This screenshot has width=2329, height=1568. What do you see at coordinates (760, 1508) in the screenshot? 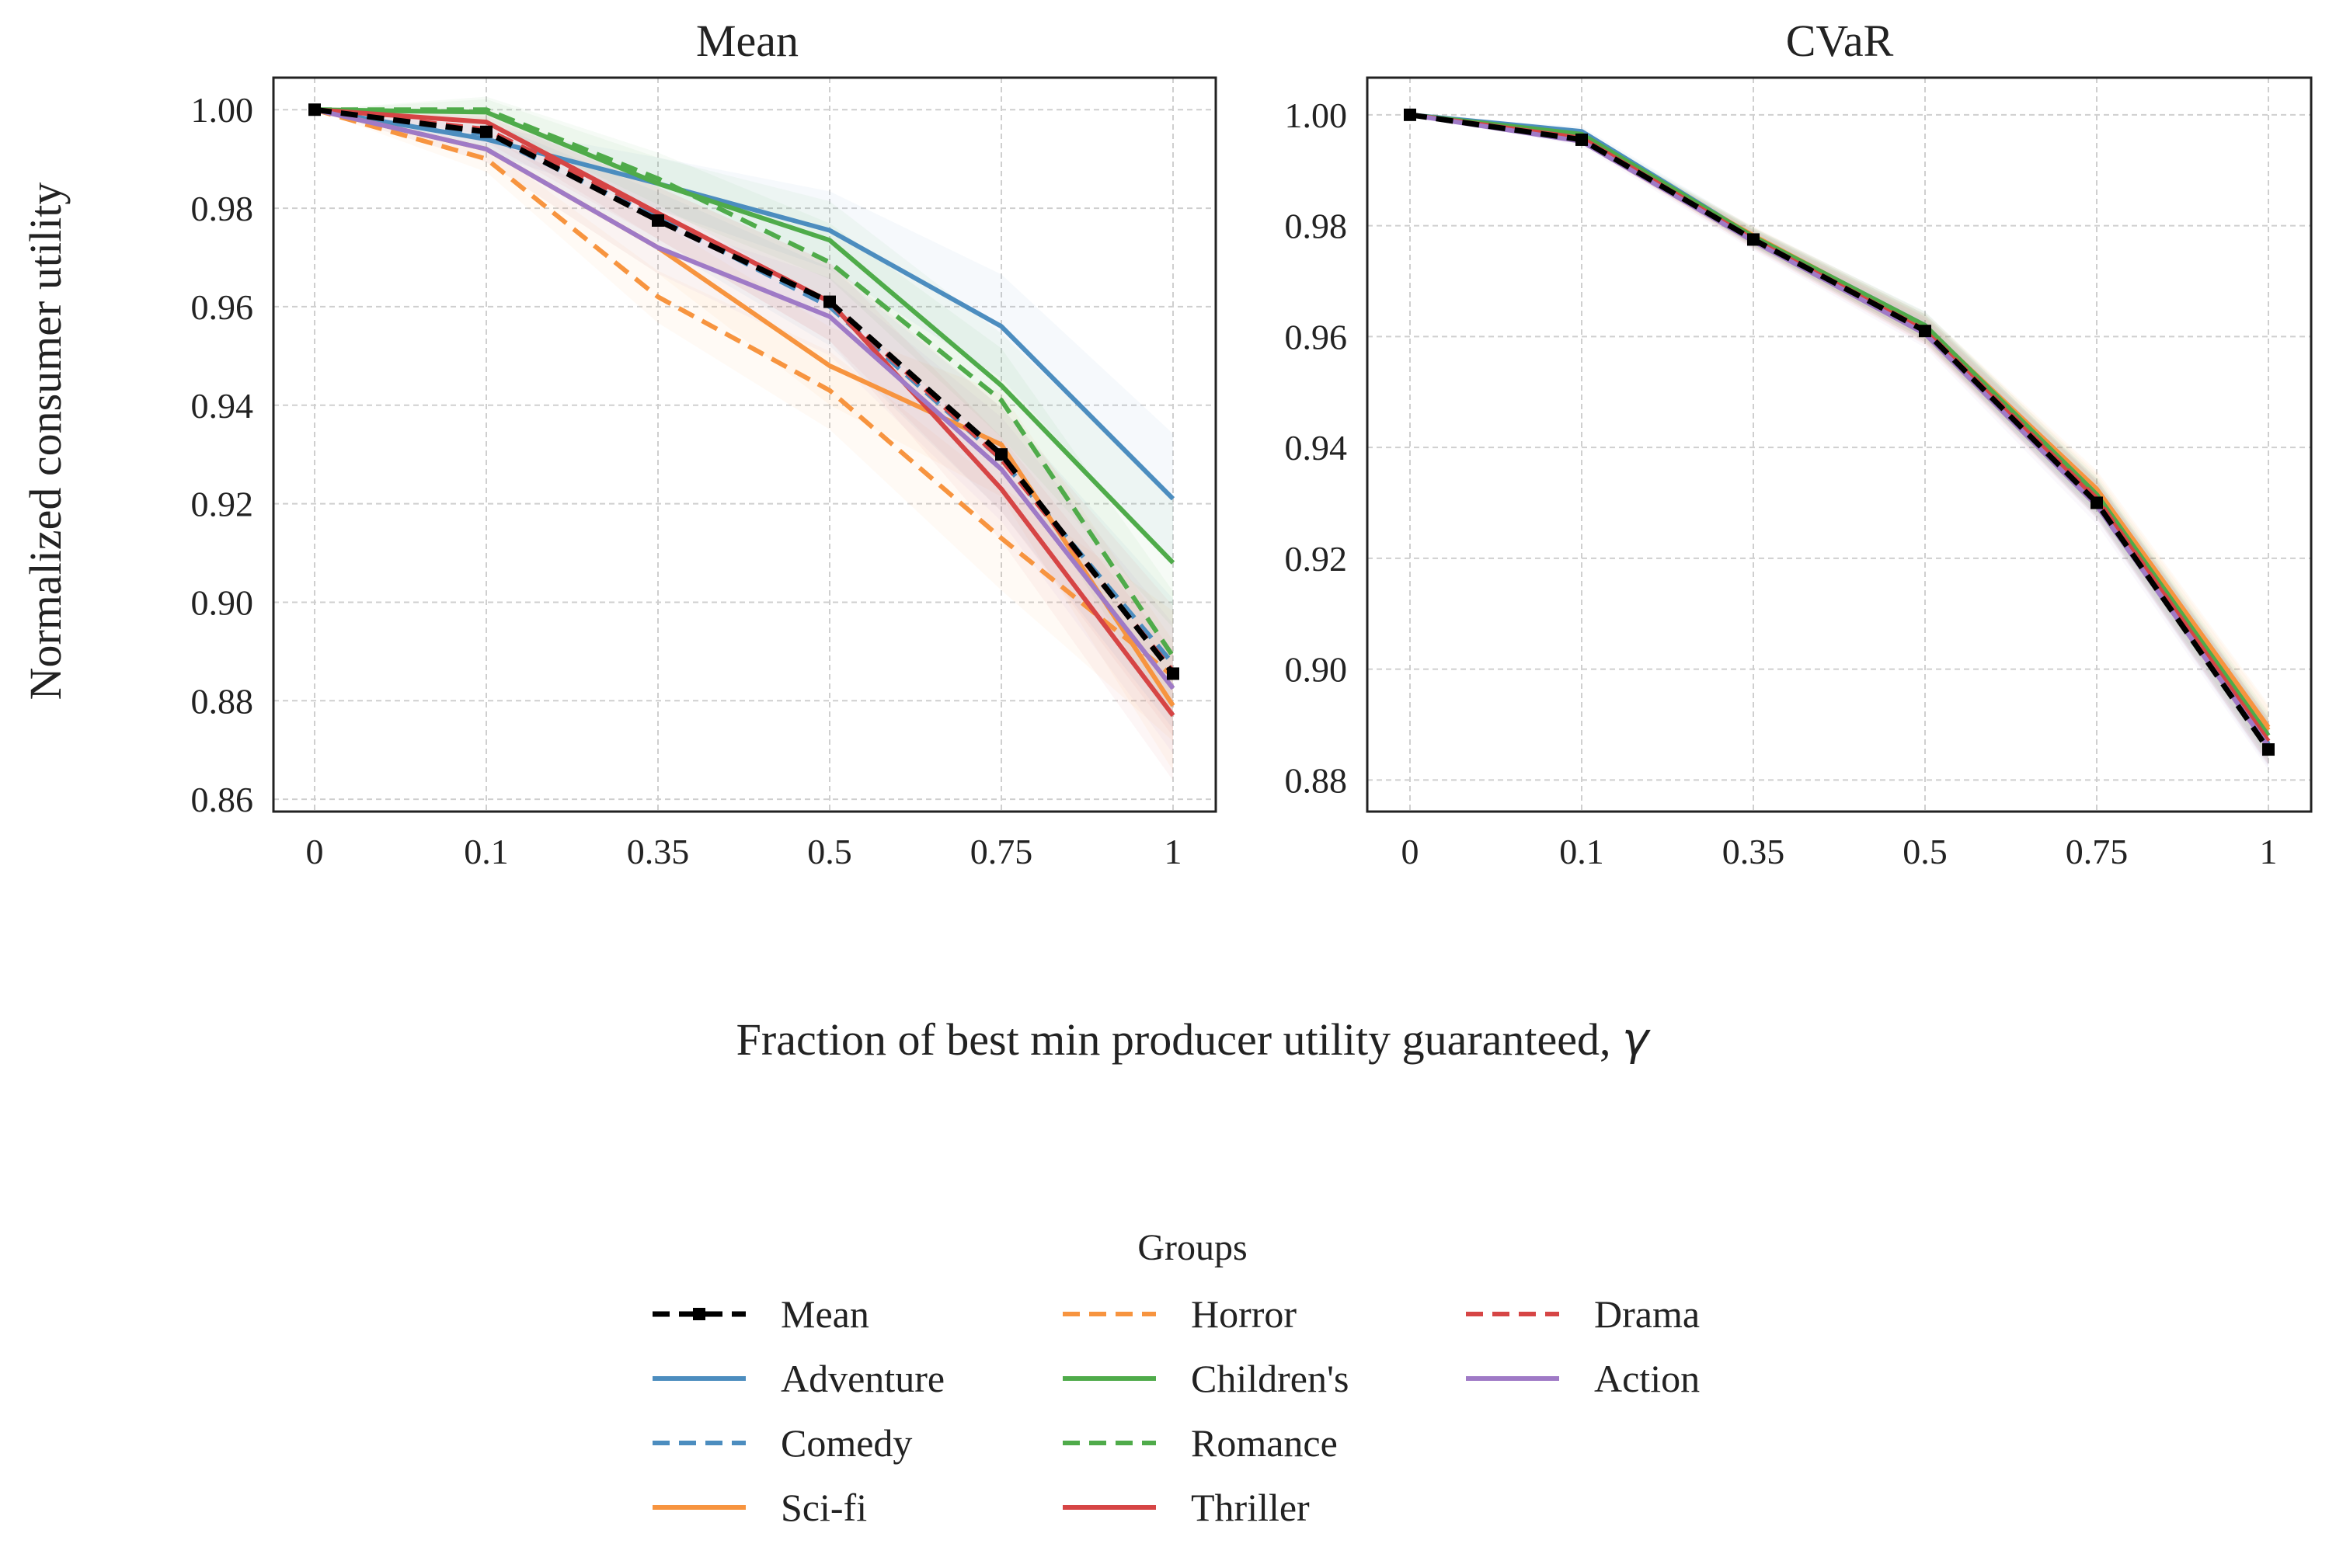
I see `legend-item-sci-fi: Sci-fi` at bounding box center [760, 1508].